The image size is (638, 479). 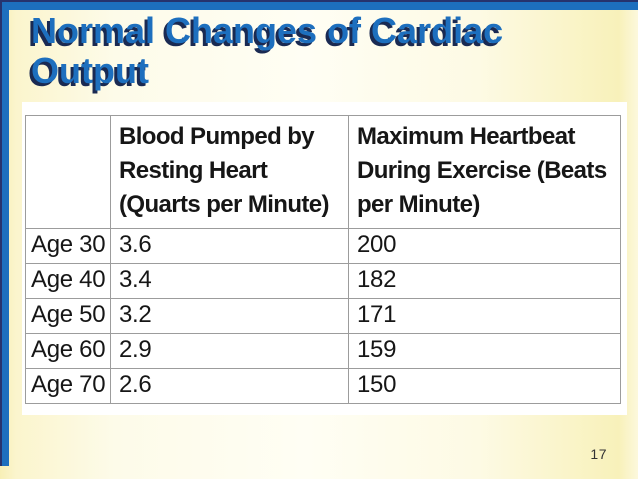 What do you see at coordinates (598, 454) in the screenshot?
I see `page-number: 17` at bounding box center [598, 454].